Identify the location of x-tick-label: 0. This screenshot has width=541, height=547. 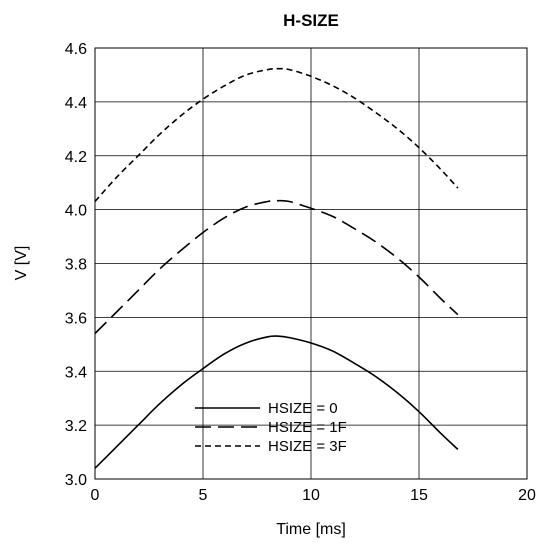
(95, 495).